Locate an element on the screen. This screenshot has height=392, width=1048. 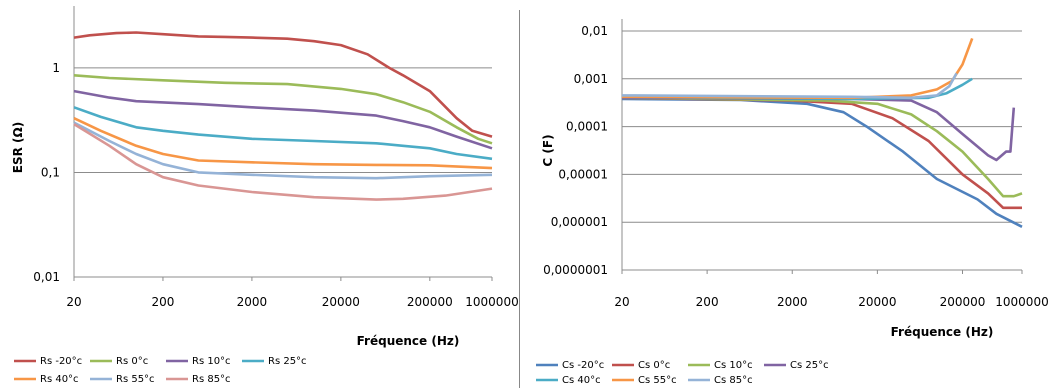
legend-label: Cs 40°c is located at coordinates (581, 380).